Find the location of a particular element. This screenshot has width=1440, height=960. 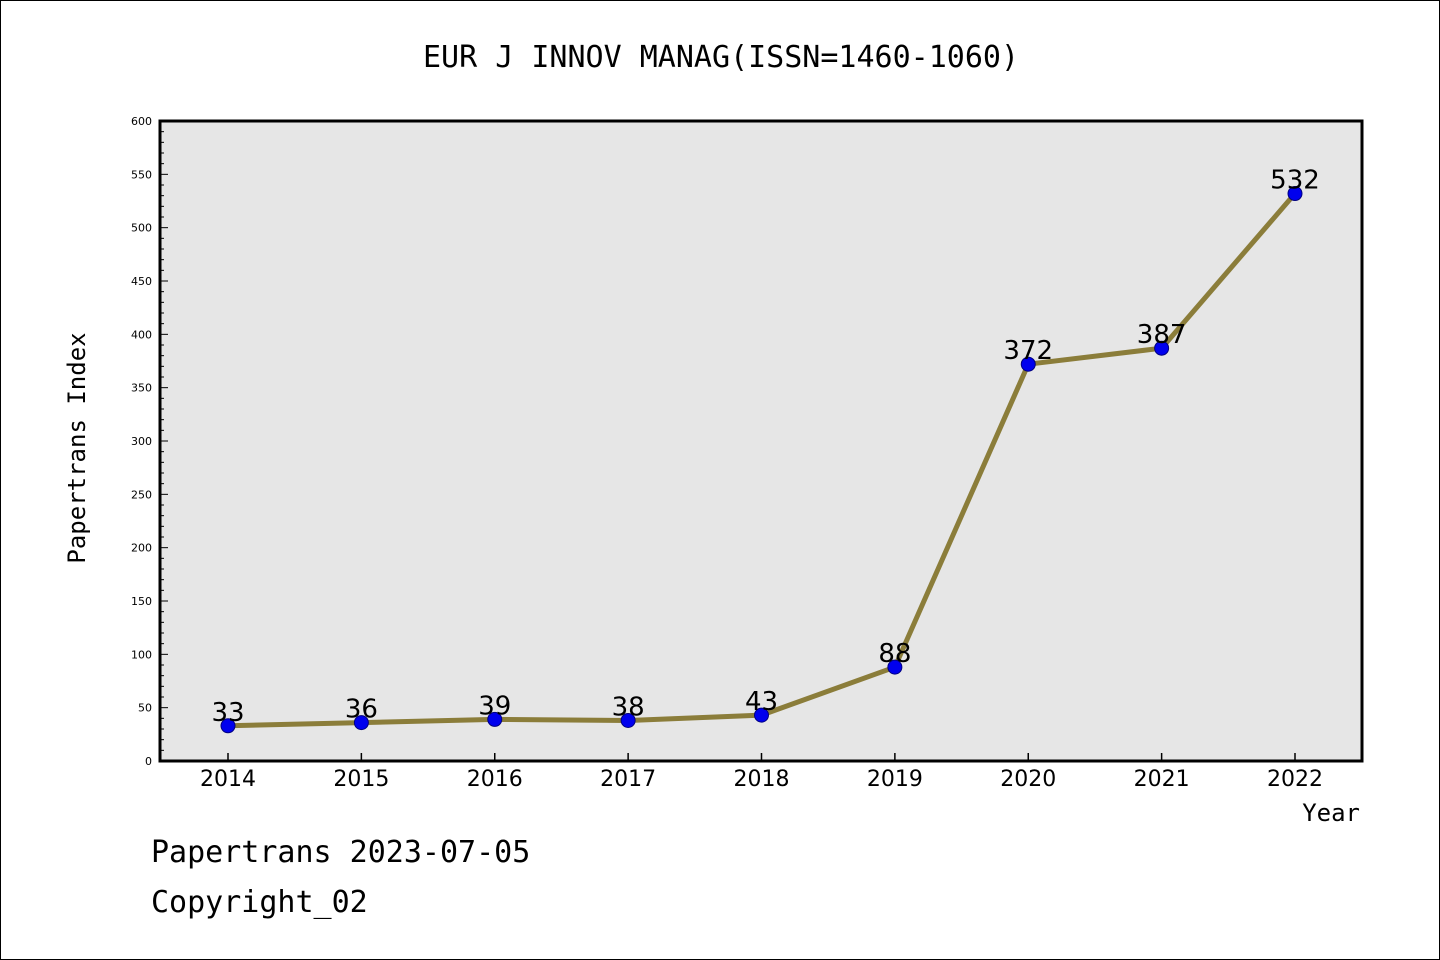

x-axis-label: Year is located at coordinates (1331, 813).